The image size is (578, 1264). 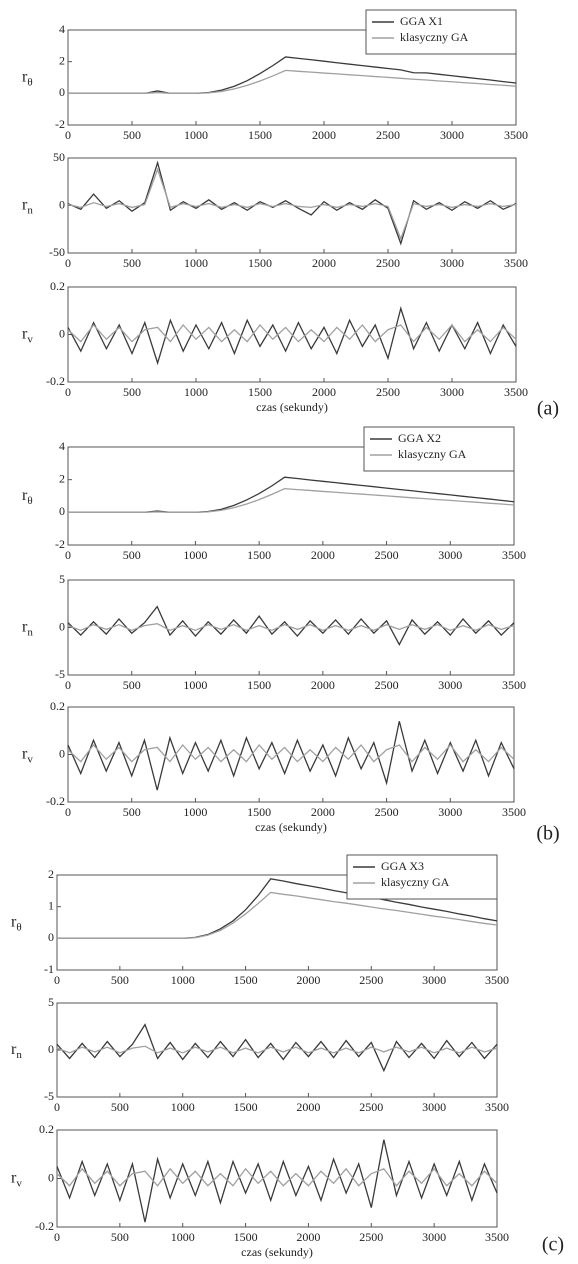 What do you see at coordinates (51, 905) in the screenshot?
I see `y-tick-label: 1` at bounding box center [51, 905].